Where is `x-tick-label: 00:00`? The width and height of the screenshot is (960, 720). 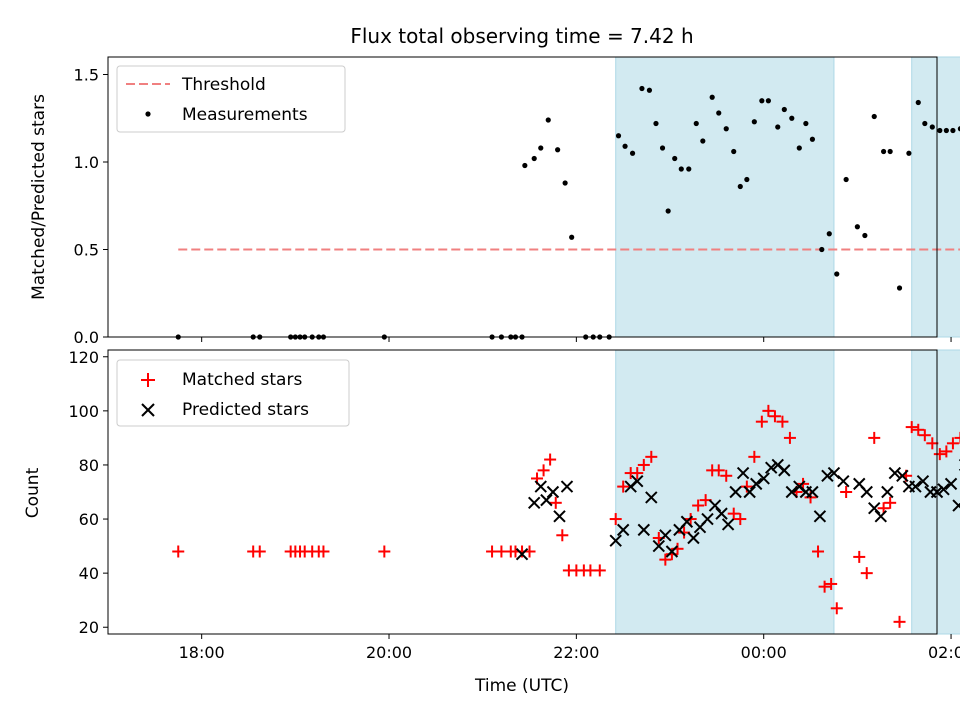
x-tick-label: 00:00 is located at coordinates (764, 652).